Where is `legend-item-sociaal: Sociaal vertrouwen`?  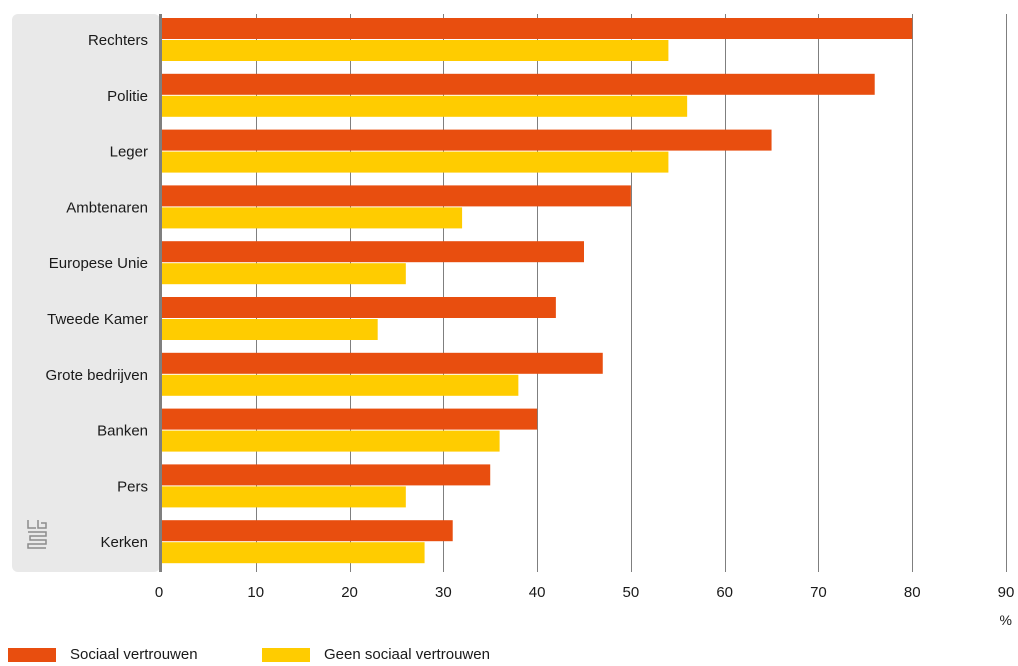
legend-item-sociaal: Sociaal vertrouwen is located at coordinates (103, 655).